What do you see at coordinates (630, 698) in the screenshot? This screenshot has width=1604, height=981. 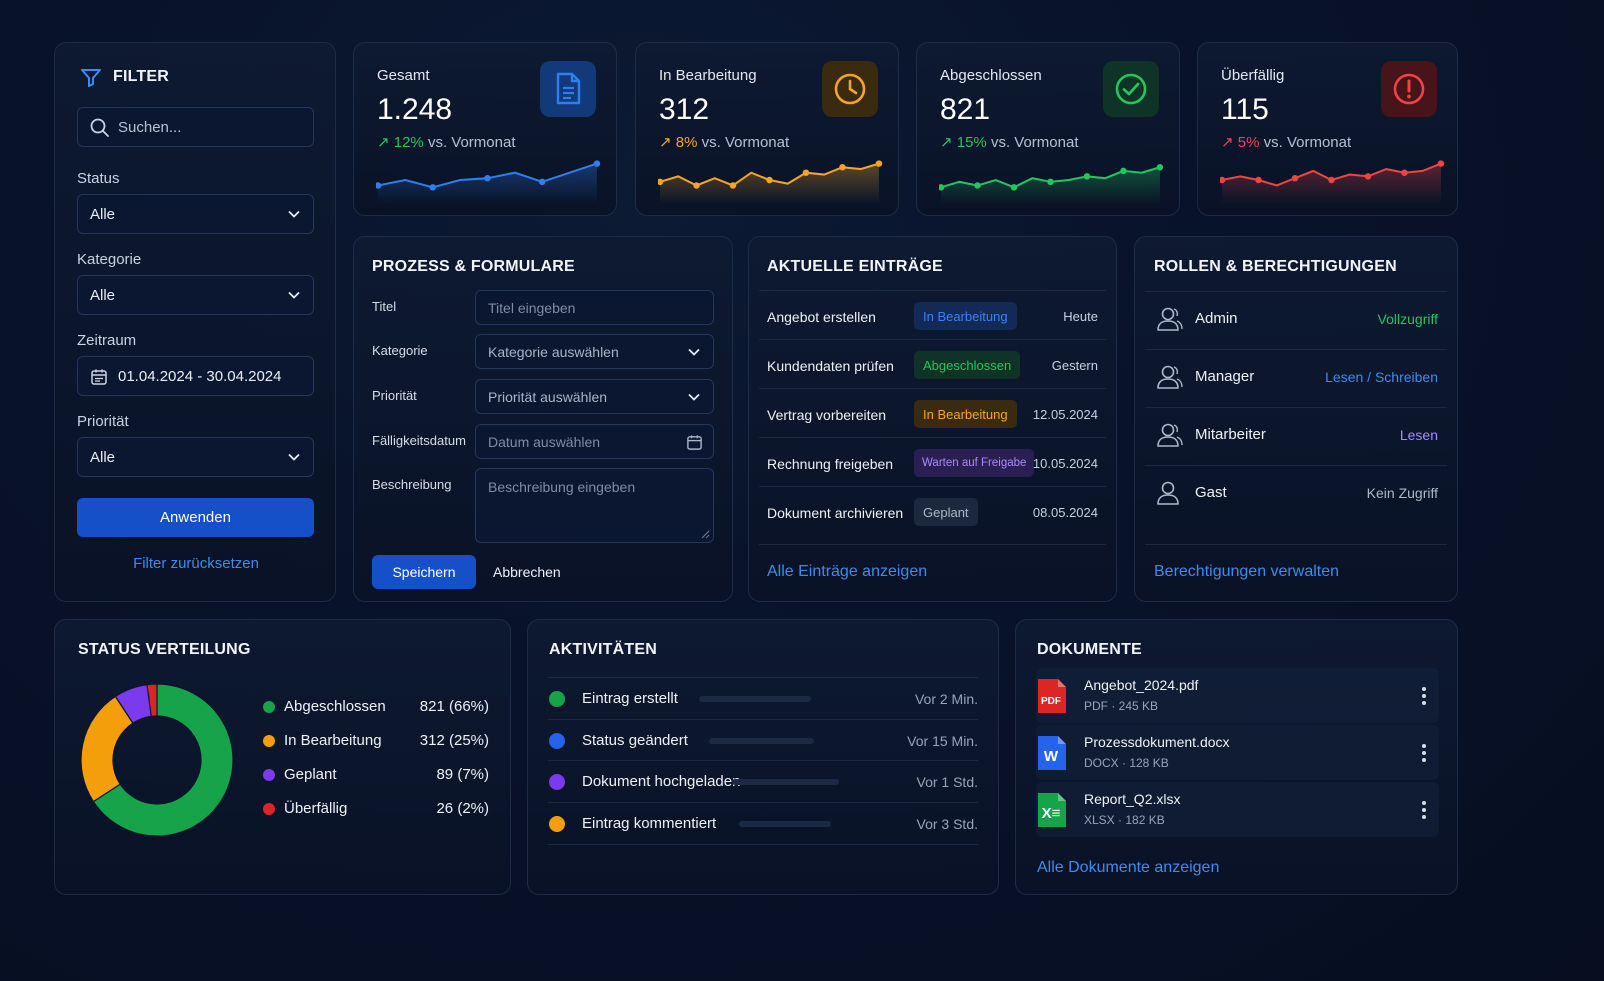 I see `activity-label: Eintrag erstellt` at bounding box center [630, 698].